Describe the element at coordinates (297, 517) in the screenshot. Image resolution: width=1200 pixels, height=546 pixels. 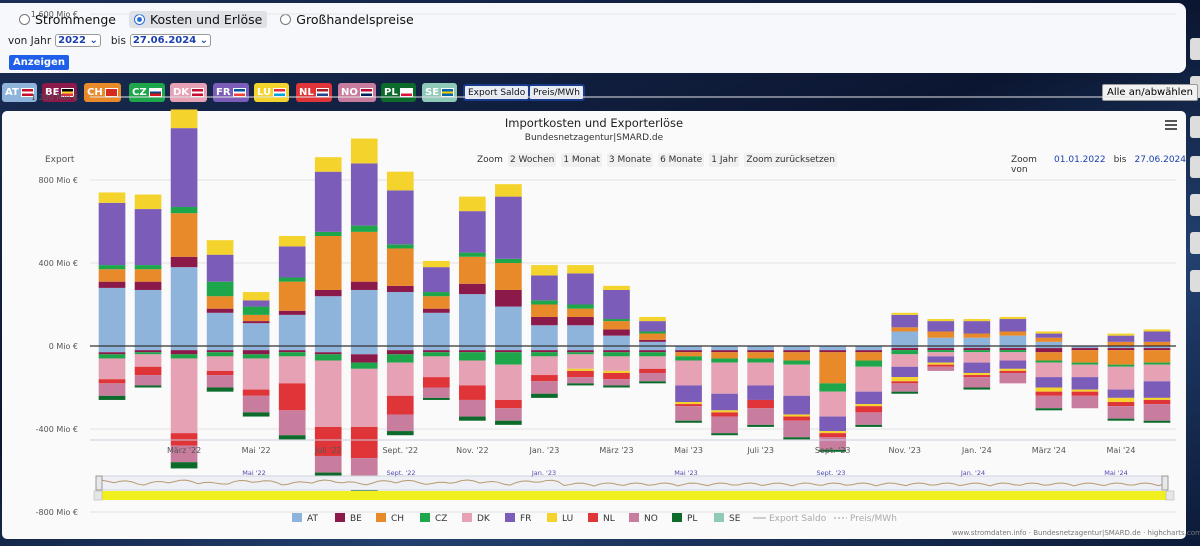
I see `legend-swatch-at` at that location.